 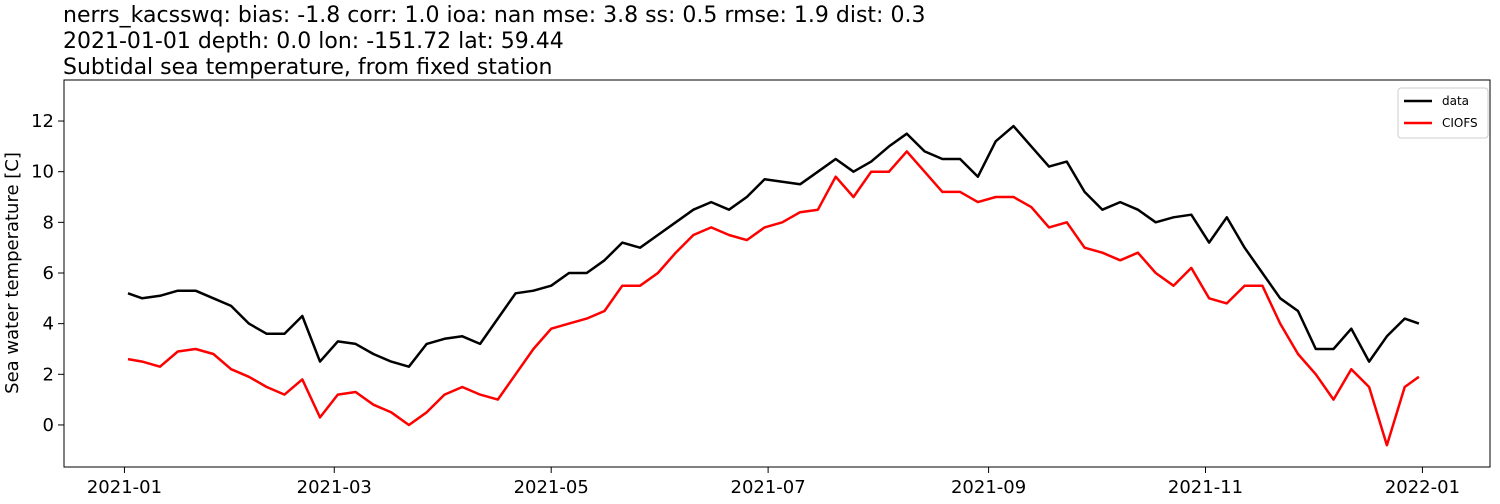 I want to click on x-tick-label: 2021-11, so click(x=1205, y=487).